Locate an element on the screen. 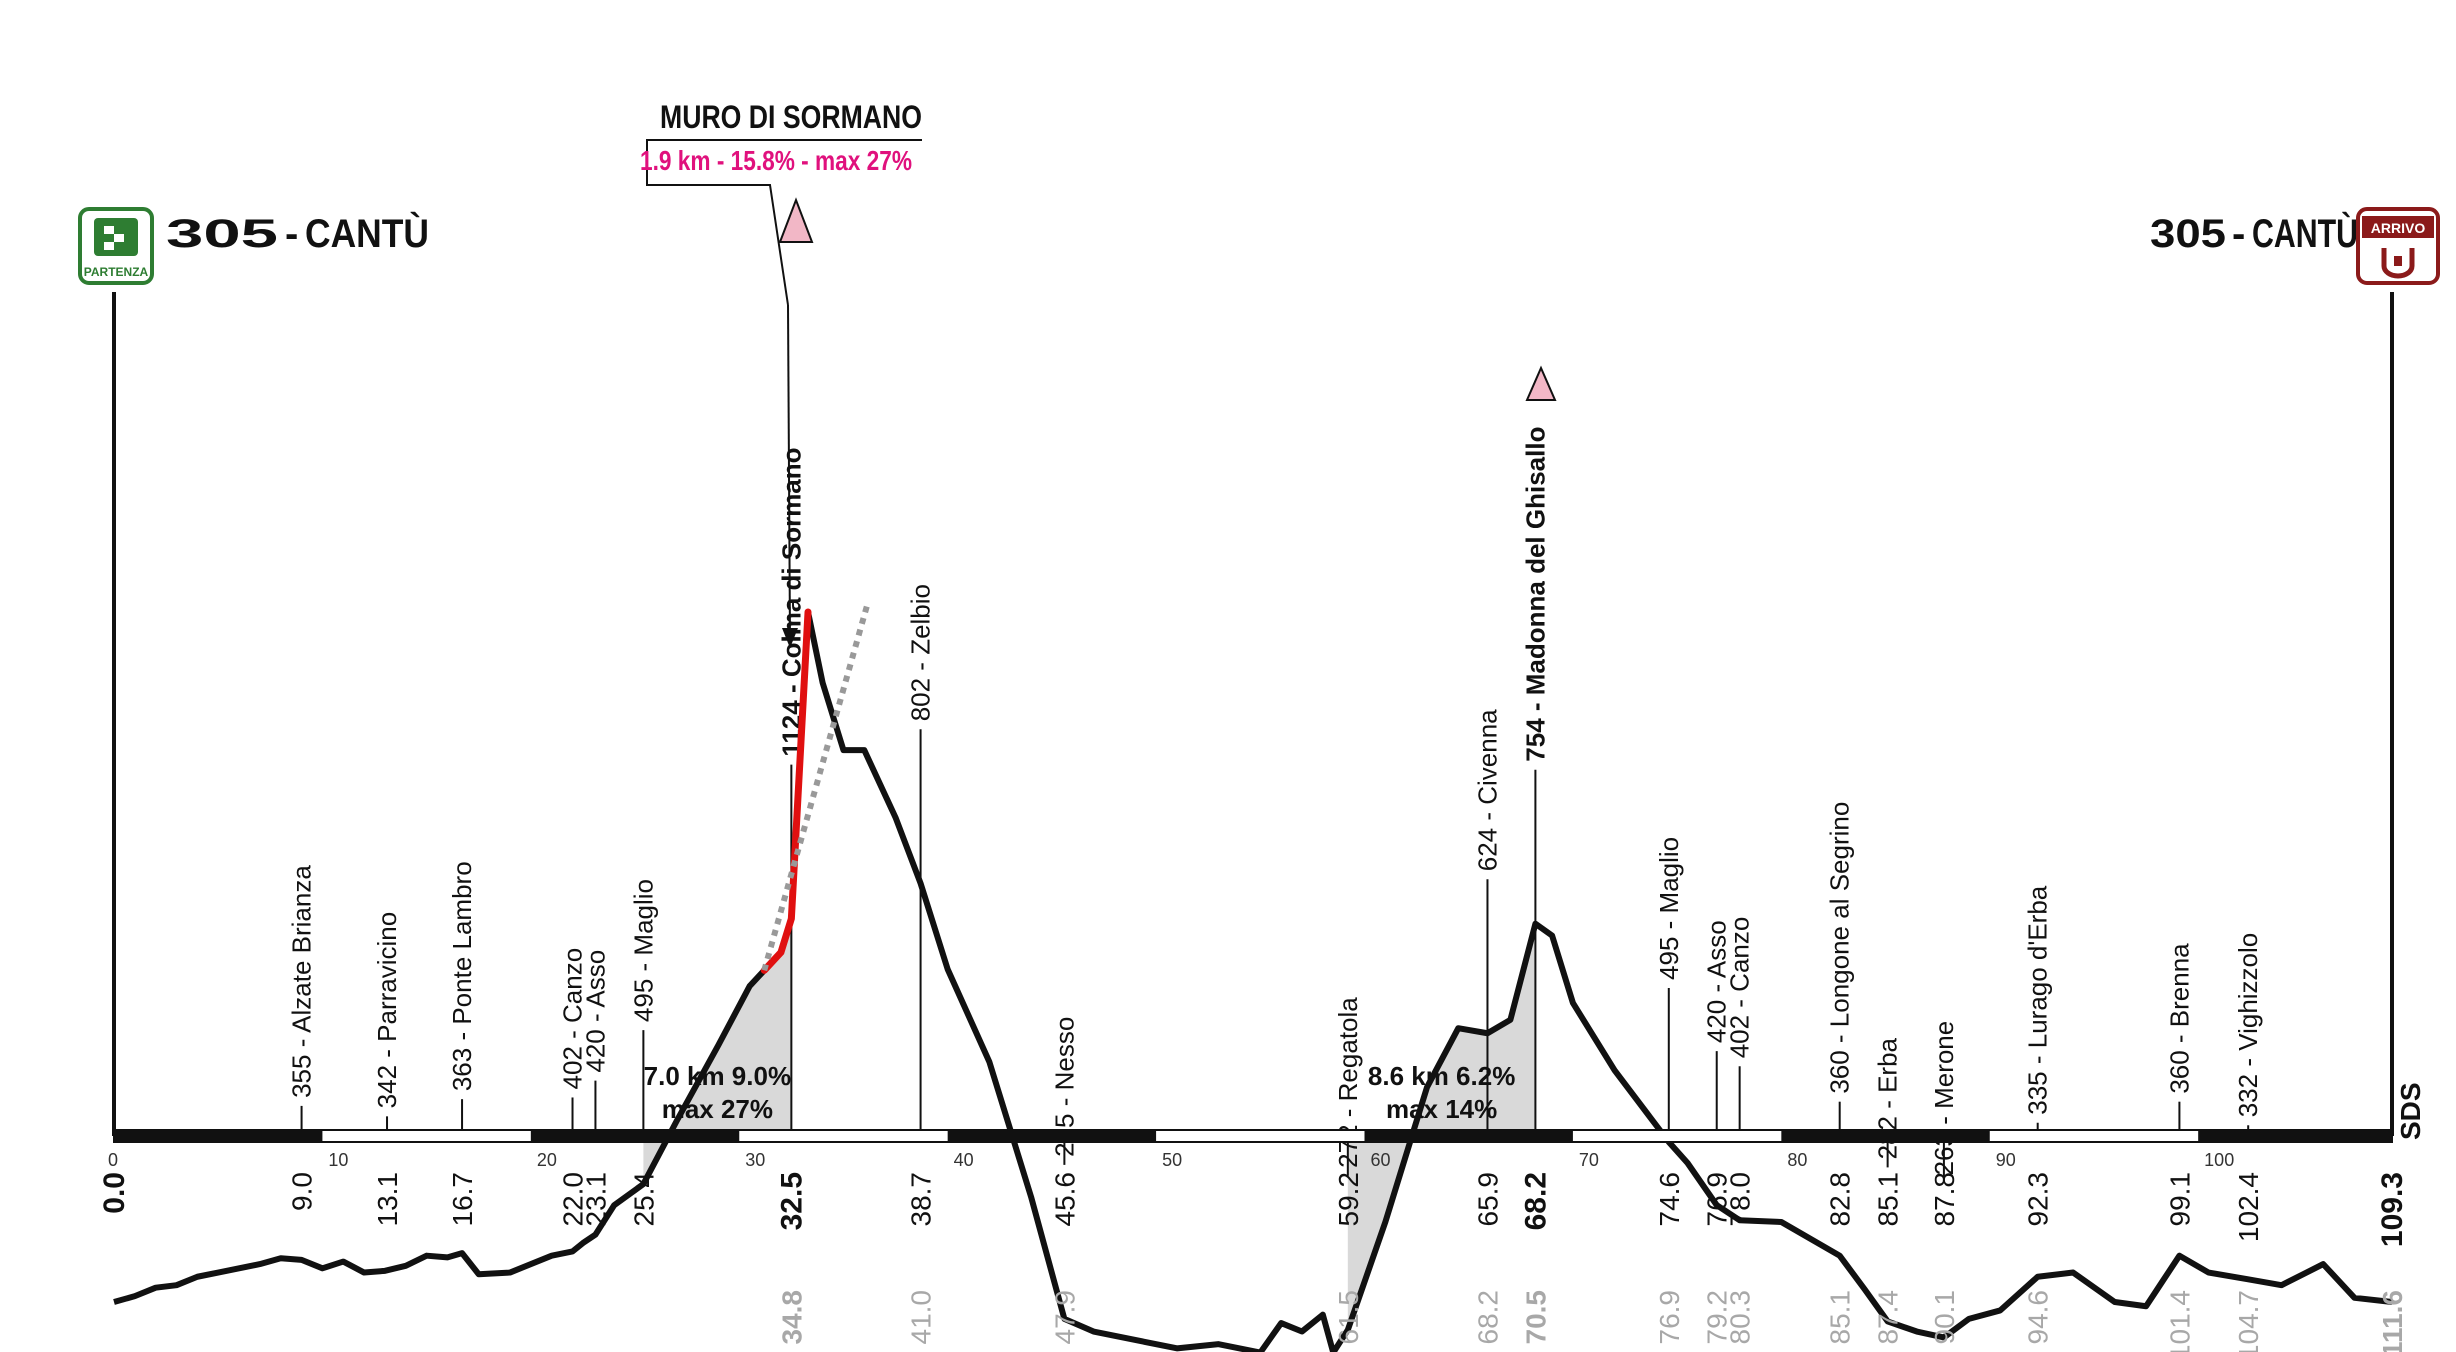 This screenshot has height=1352, width=2456. km-to-go-label: 101.4 is located at coordinates (2179, 1321).